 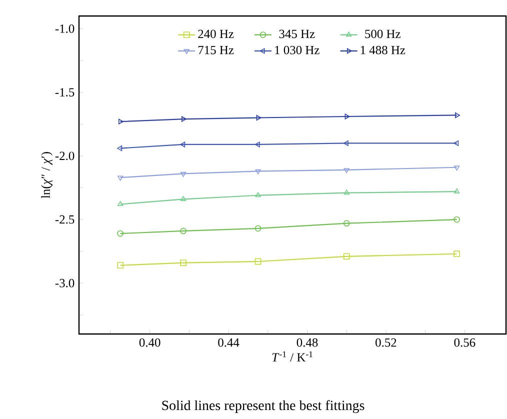 What do you see at coordinates (383, 50) in the screenshot?
I see `legend-label: 1 488 Hz` at bounding box center [383, 50].